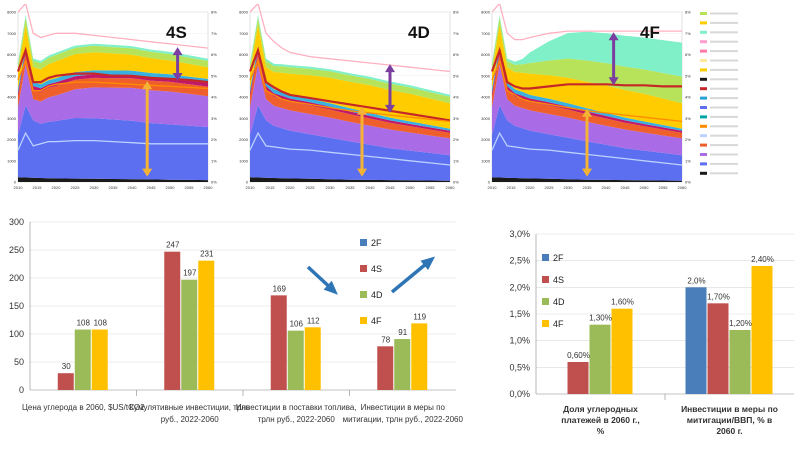  What do you see at coordinates (688, 12) in the screenshot?
I see `y-right-tick-label: 8%` at bounding box center [688, 12].